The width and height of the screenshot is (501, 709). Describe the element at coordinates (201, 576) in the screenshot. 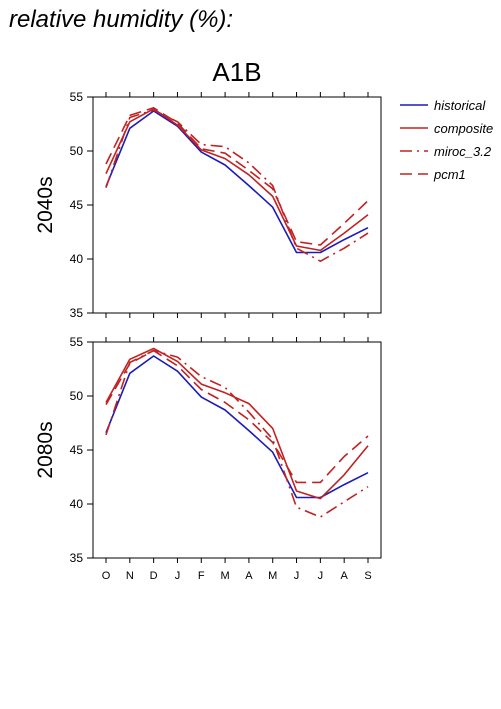

I see `x-tick-label: F` at that location.